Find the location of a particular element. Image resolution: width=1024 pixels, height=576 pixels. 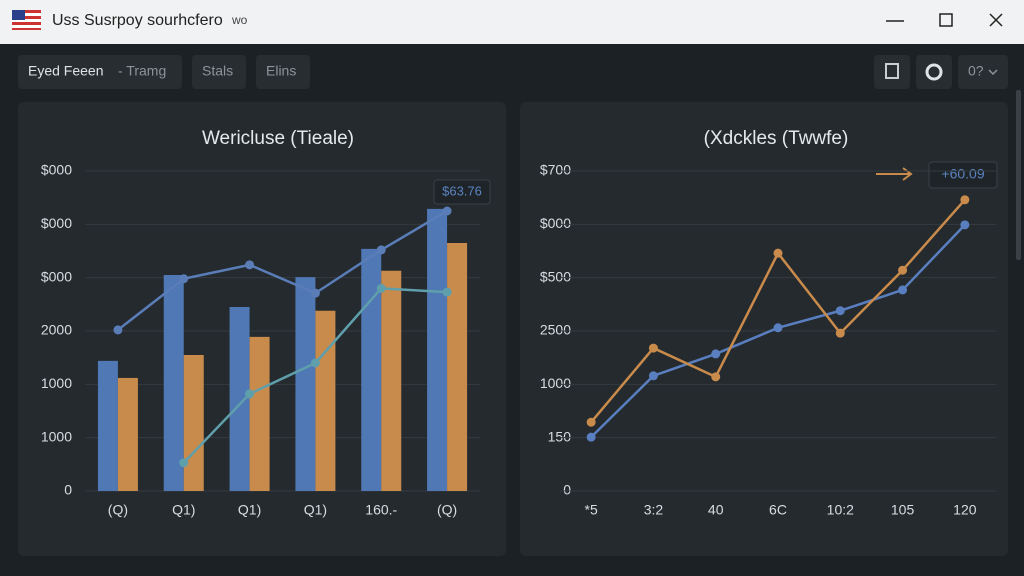

title-bar is located at coordinates (512, 22).